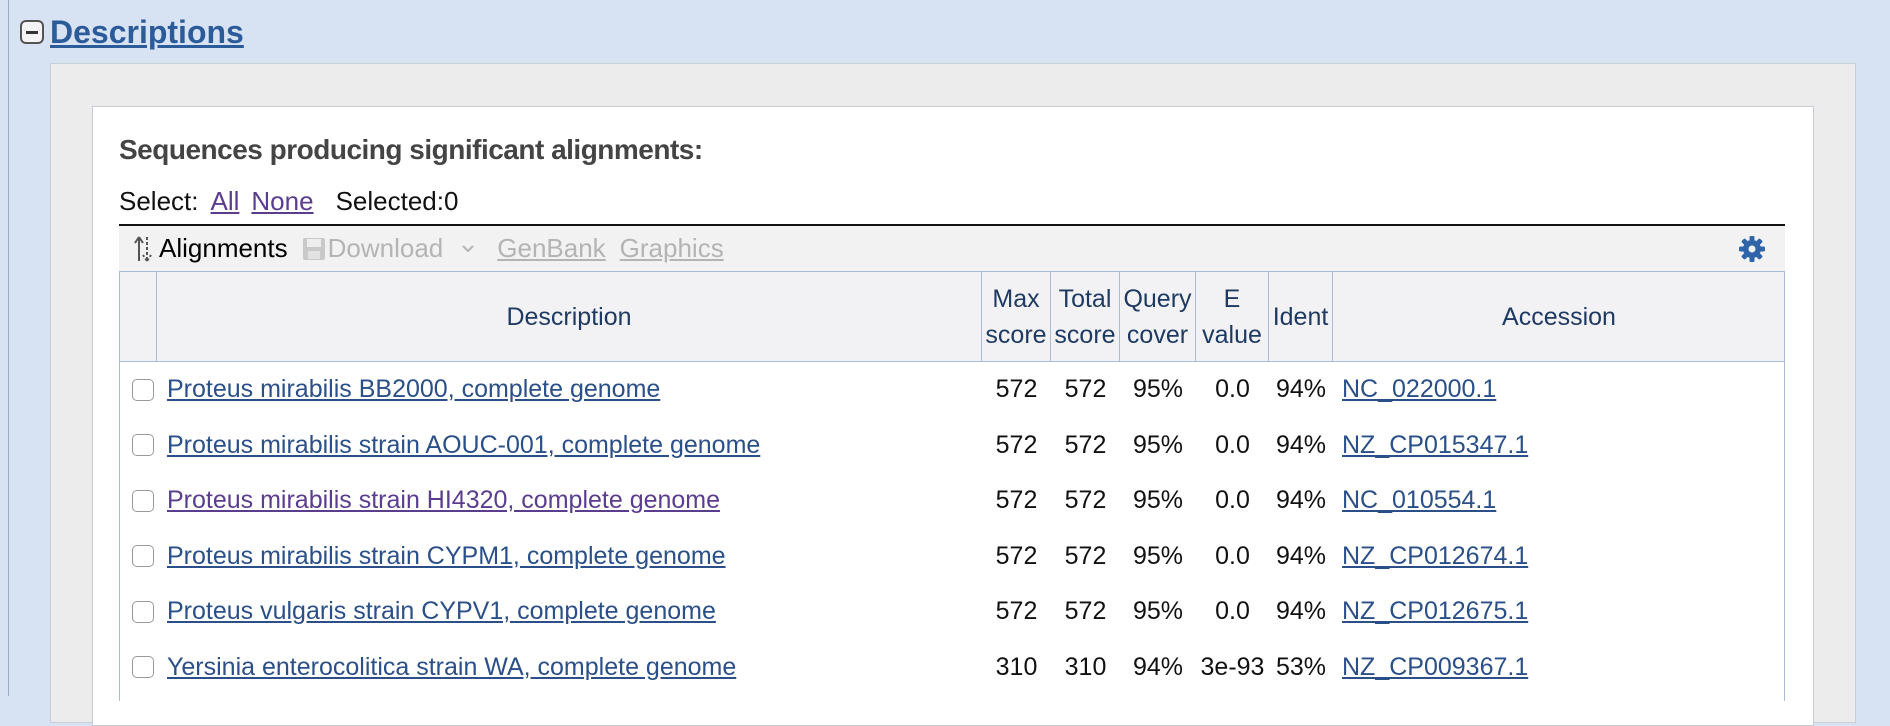  What do you see at coordinates (8, 348) in the screenshot?
I see `page-left-border` at bounding box center [8, 348].